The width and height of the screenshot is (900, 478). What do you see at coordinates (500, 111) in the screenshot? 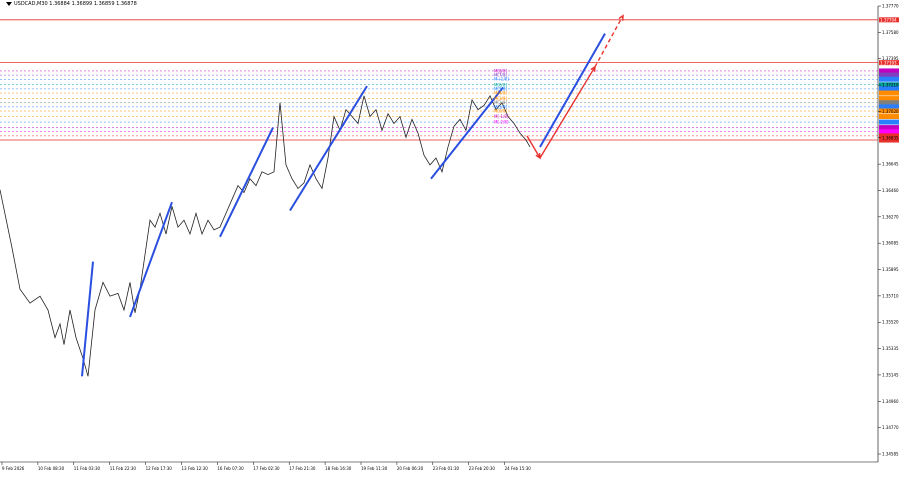
I see `level-label: M[0/8]` at bounding box center [500, 111].